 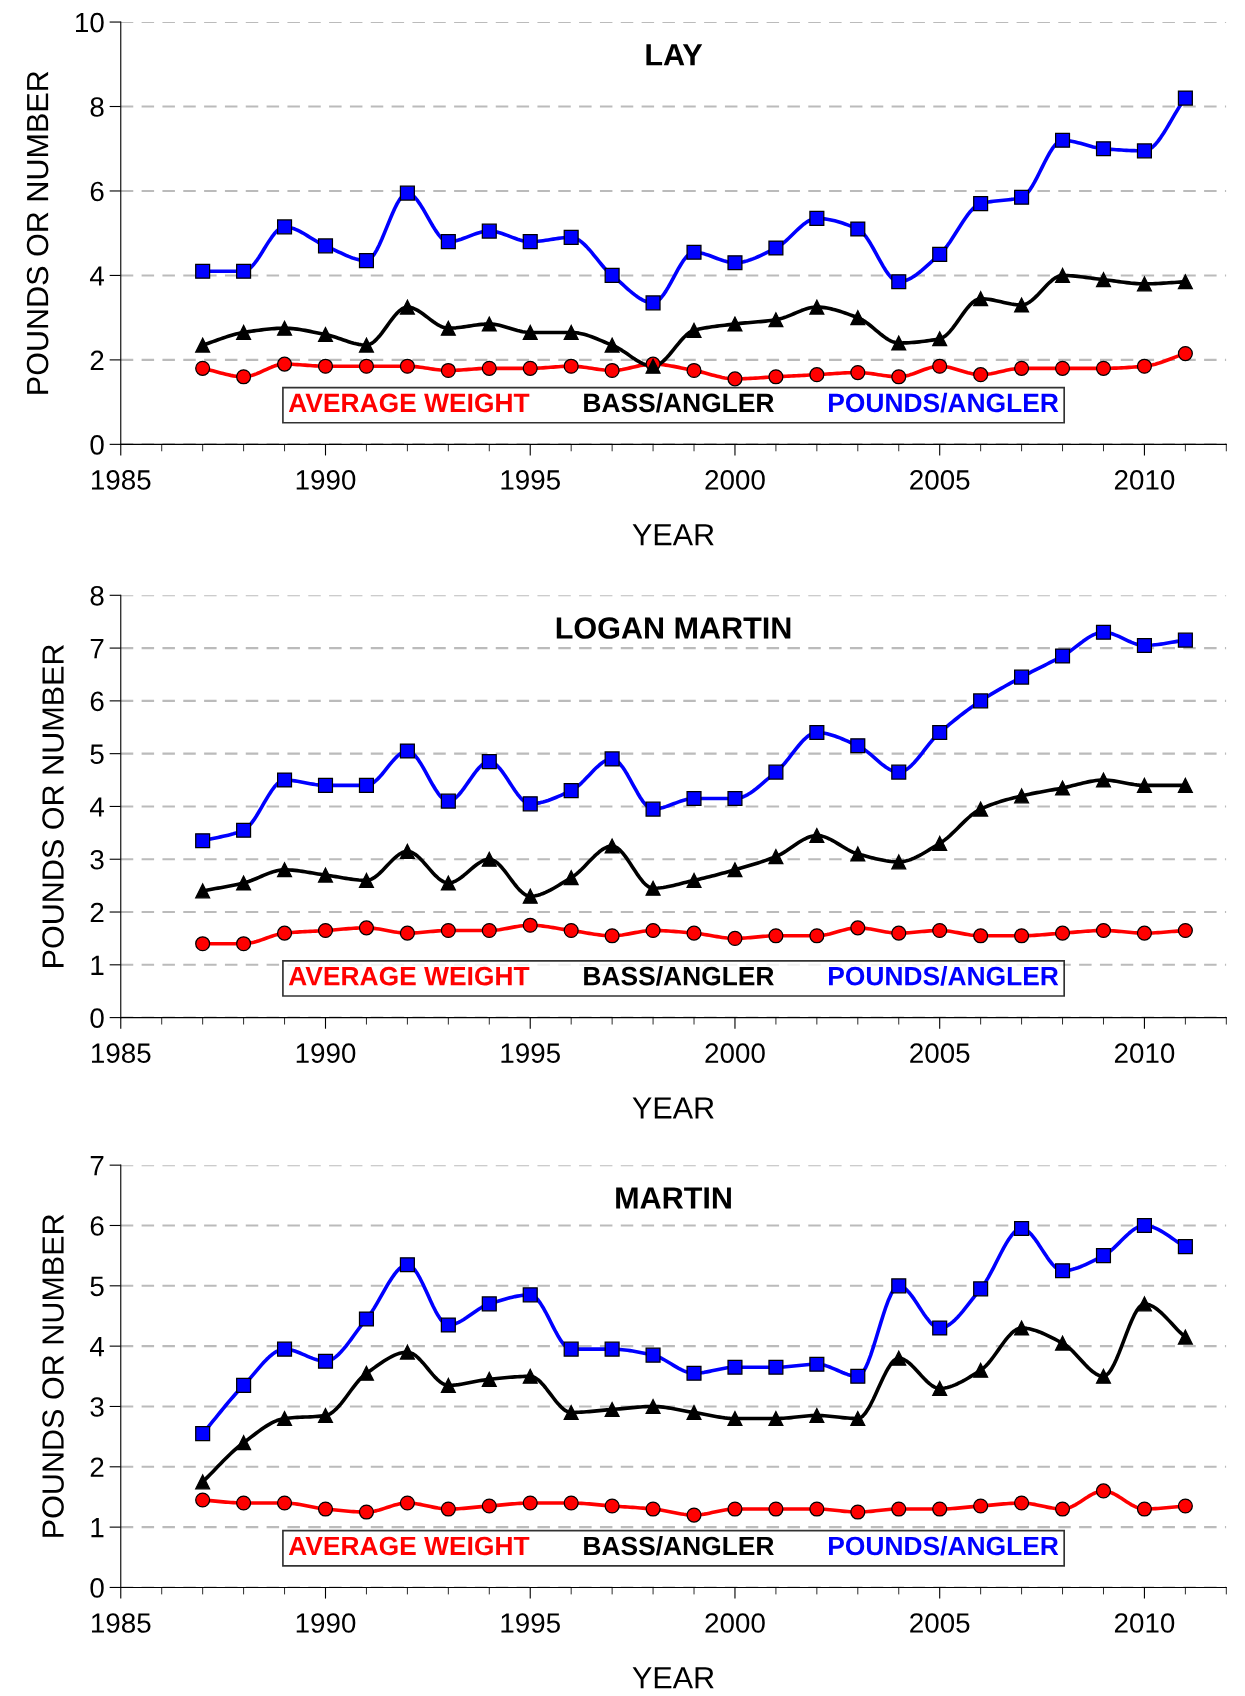 I want to click on x-tick-label: 1985, so click(x=121, y=1053).